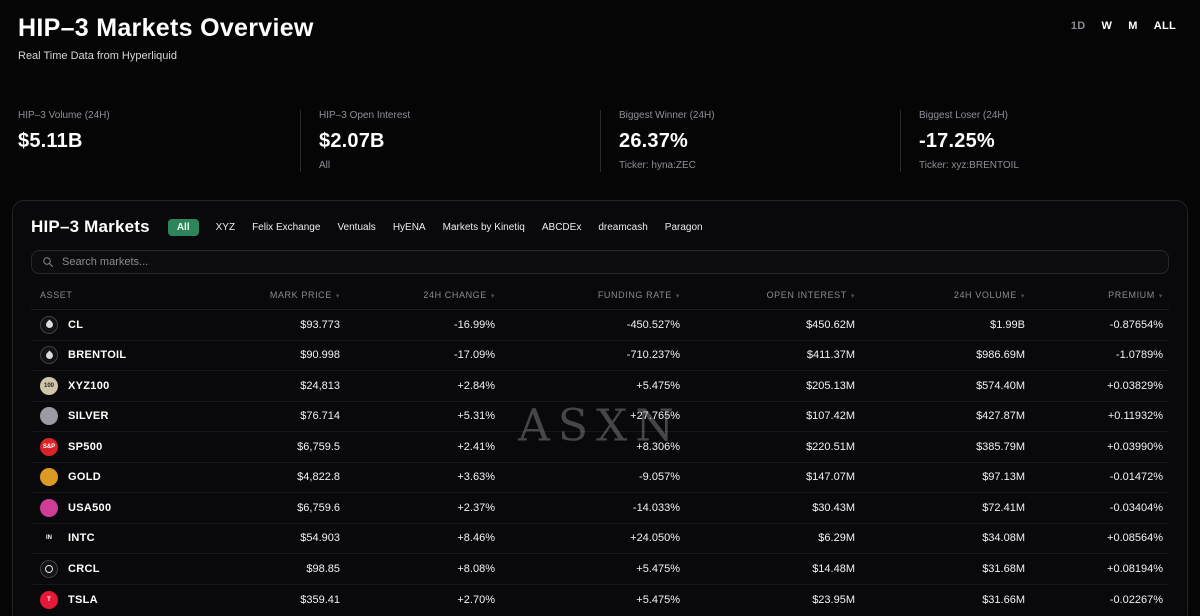  Describe the element at coordinates (286, 227) in the screenshot. I see `filter-tab-felix-exchange: Felix Exchange` at that location.